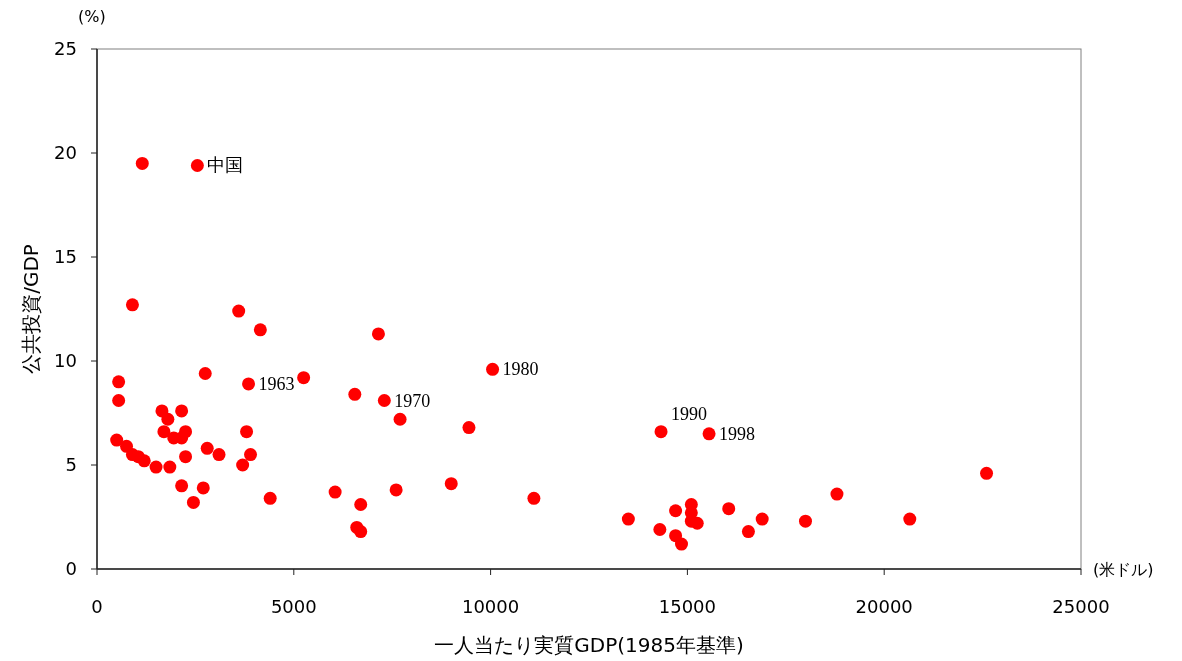  What do you see at coordinates (490, 606) in the screenshot?
I see `x-tick-label: 10000` at bounding box center [490, 606].